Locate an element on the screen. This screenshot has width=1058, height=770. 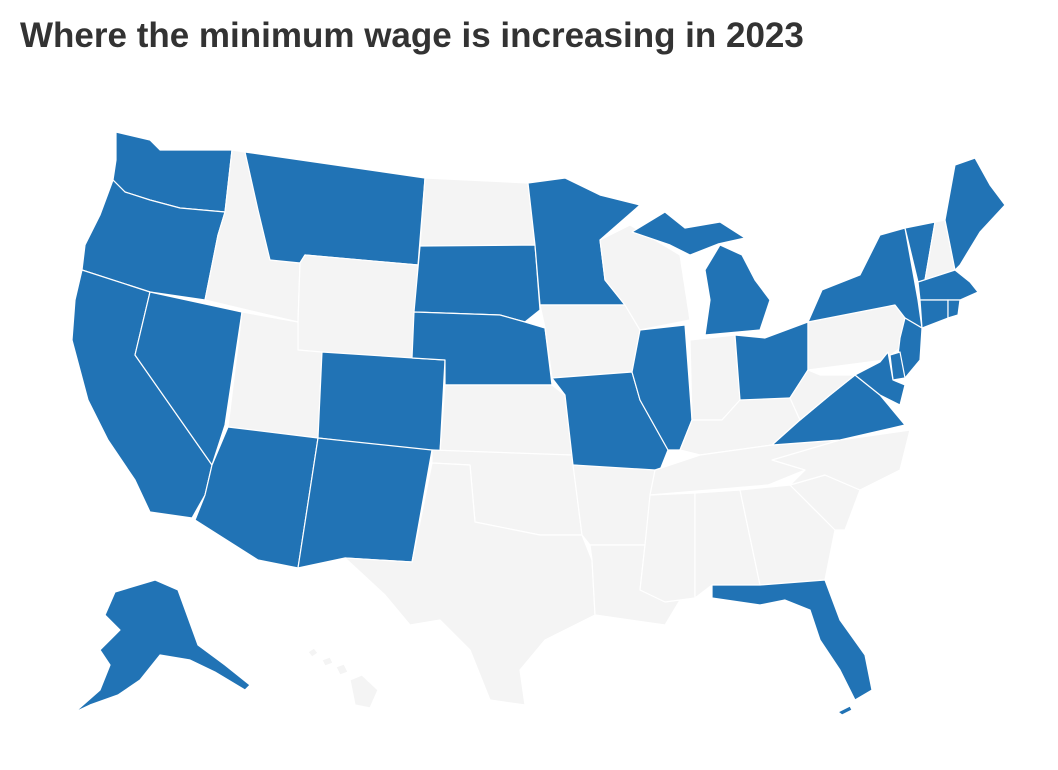
state-ia is located at coordinates (590, 341).